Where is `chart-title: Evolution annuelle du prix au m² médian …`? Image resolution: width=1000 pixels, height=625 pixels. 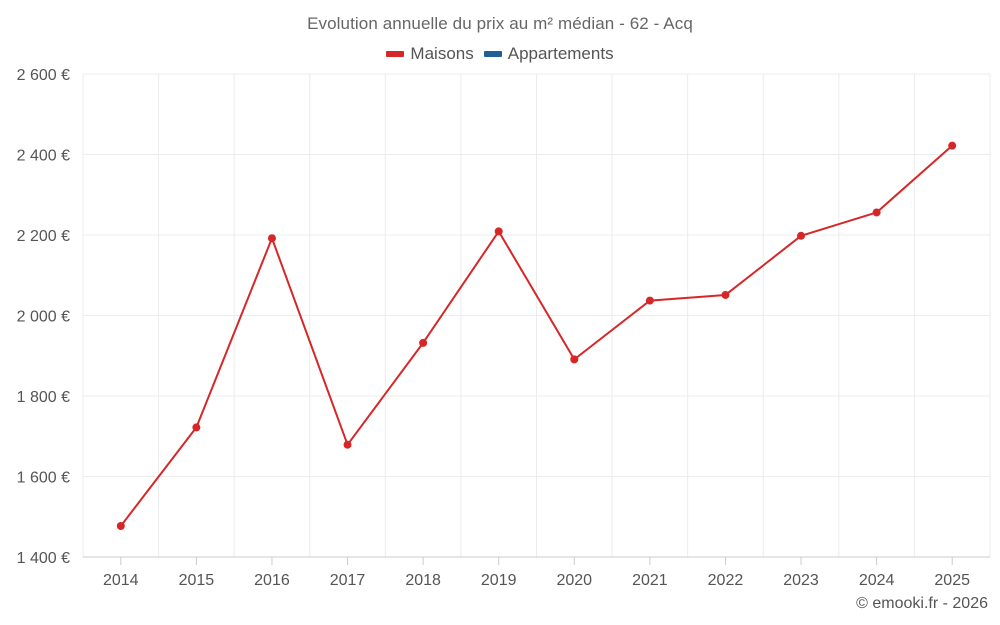
chart-title: Evolution annuelle du prix au m² médian … is located at coordinates (500, 23).